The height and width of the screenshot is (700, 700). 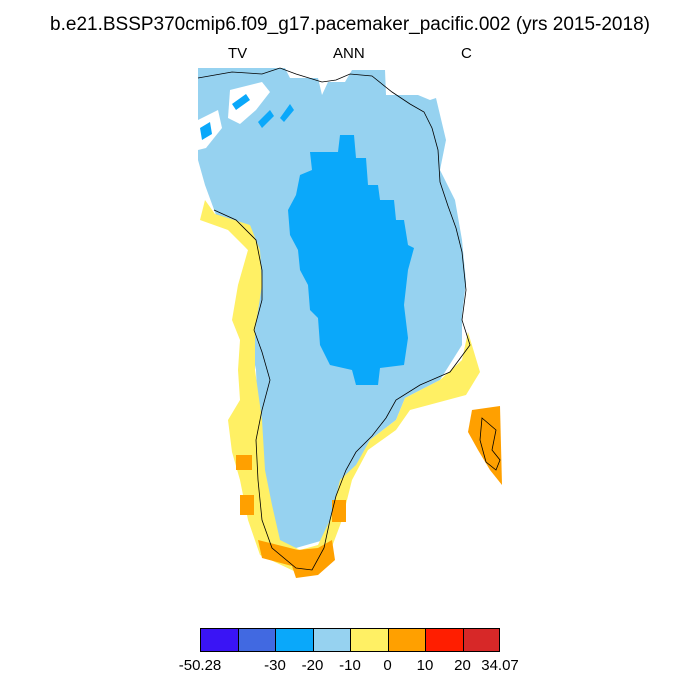 I want to click on colorbar-tick-label: -30, so click(x=275, y=665).